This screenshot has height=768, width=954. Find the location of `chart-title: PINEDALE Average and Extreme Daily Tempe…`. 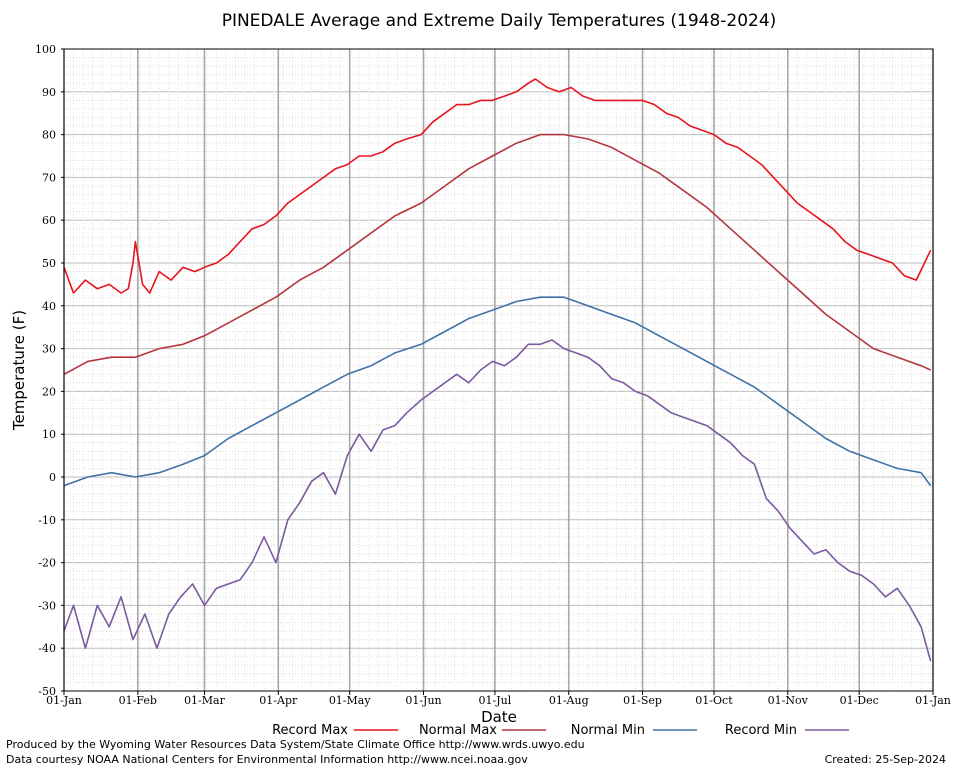

chart-title: PINEDALE Average and Extreme Daily Tempe… is located at coordinates (499, 21).